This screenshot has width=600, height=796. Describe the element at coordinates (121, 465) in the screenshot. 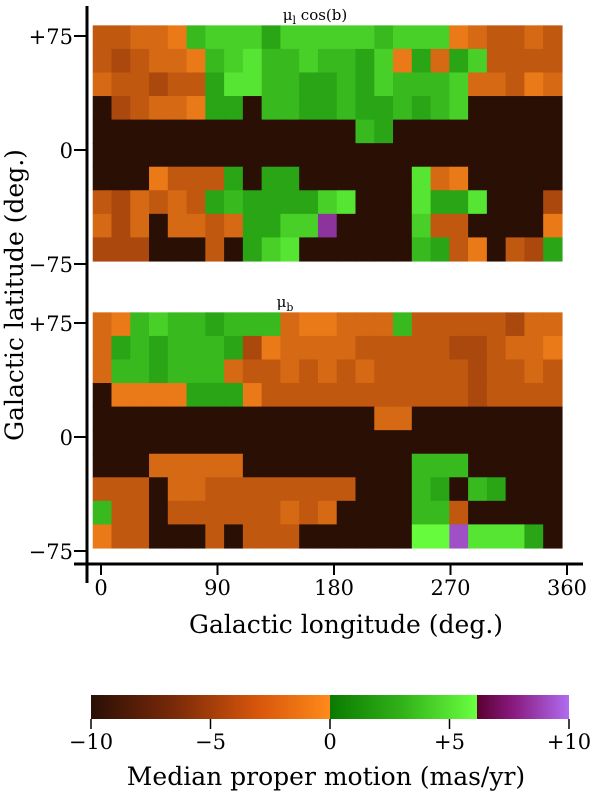

I see `heatmap-cell-mu-b-r6-c1` at that location.